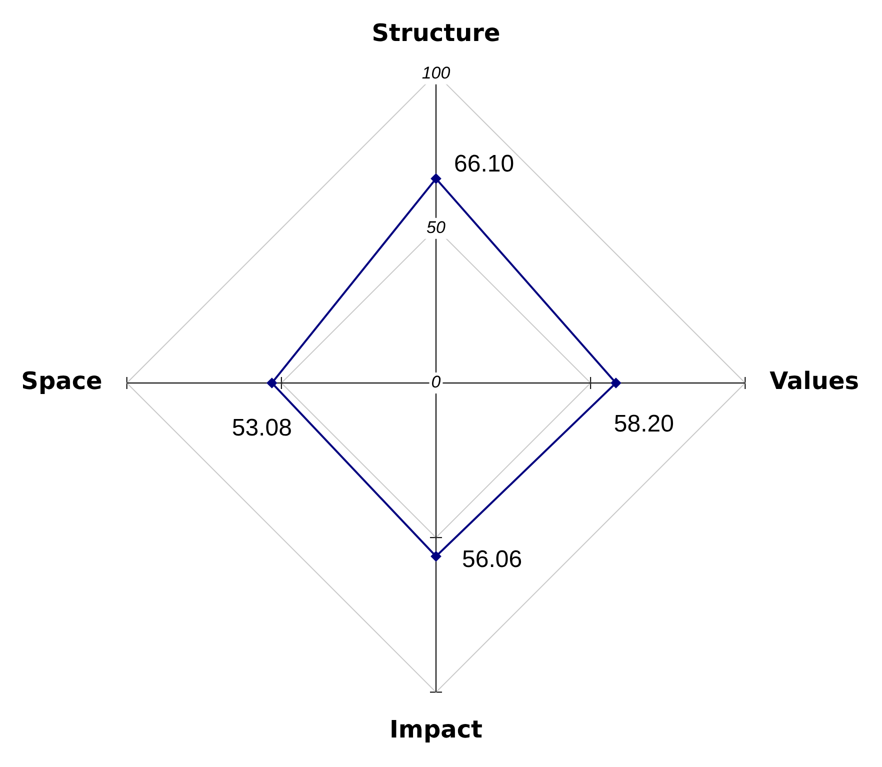  What do you see at coordinates (436, 228) in the screenshot?
I see `y-tick-label: 50` at bounding box center [436, 228].